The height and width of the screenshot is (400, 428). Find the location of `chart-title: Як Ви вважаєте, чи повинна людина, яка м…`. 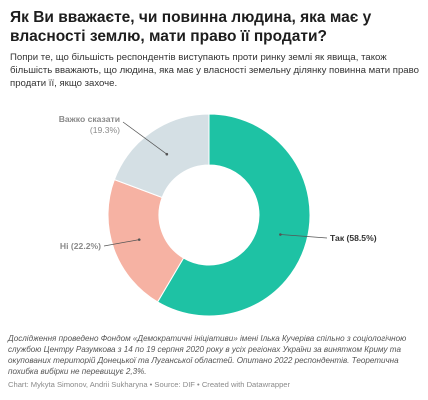

chart-title: Як Ви вважаєте, чи повинна людина, яка м… is located at coordinates (191, 27).